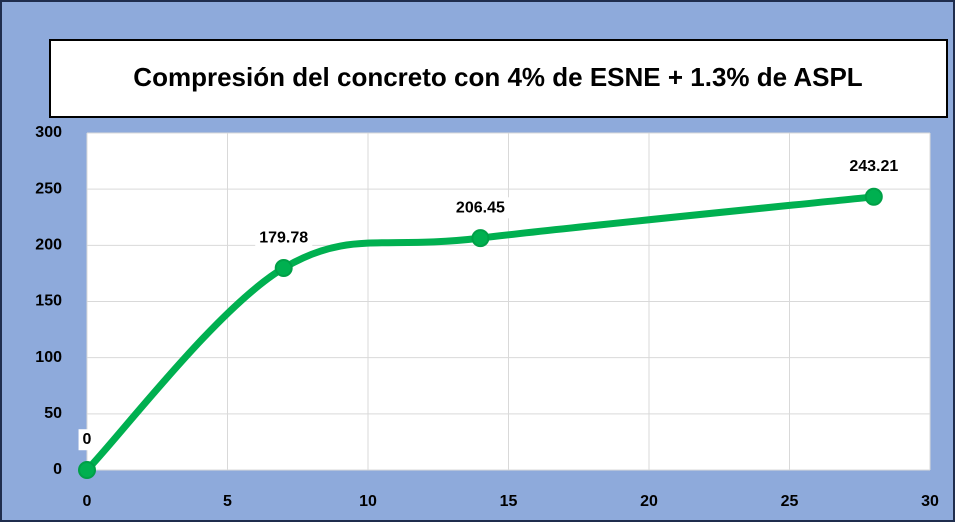  What do you see at coordinates (368, 501) in the screenshot?
I see `x-tick-label: 10` at bounding box center [368, 501].